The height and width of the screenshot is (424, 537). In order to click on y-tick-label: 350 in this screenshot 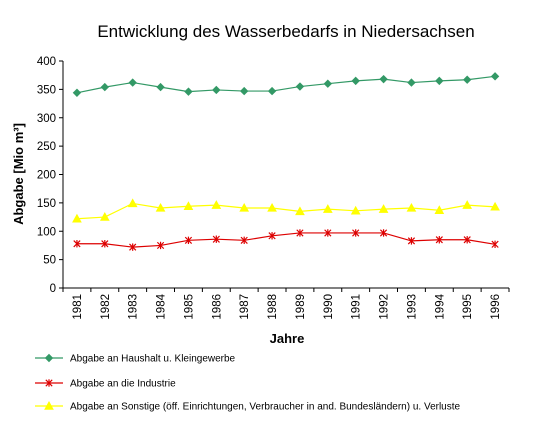, I will do `click(46, 90)`.